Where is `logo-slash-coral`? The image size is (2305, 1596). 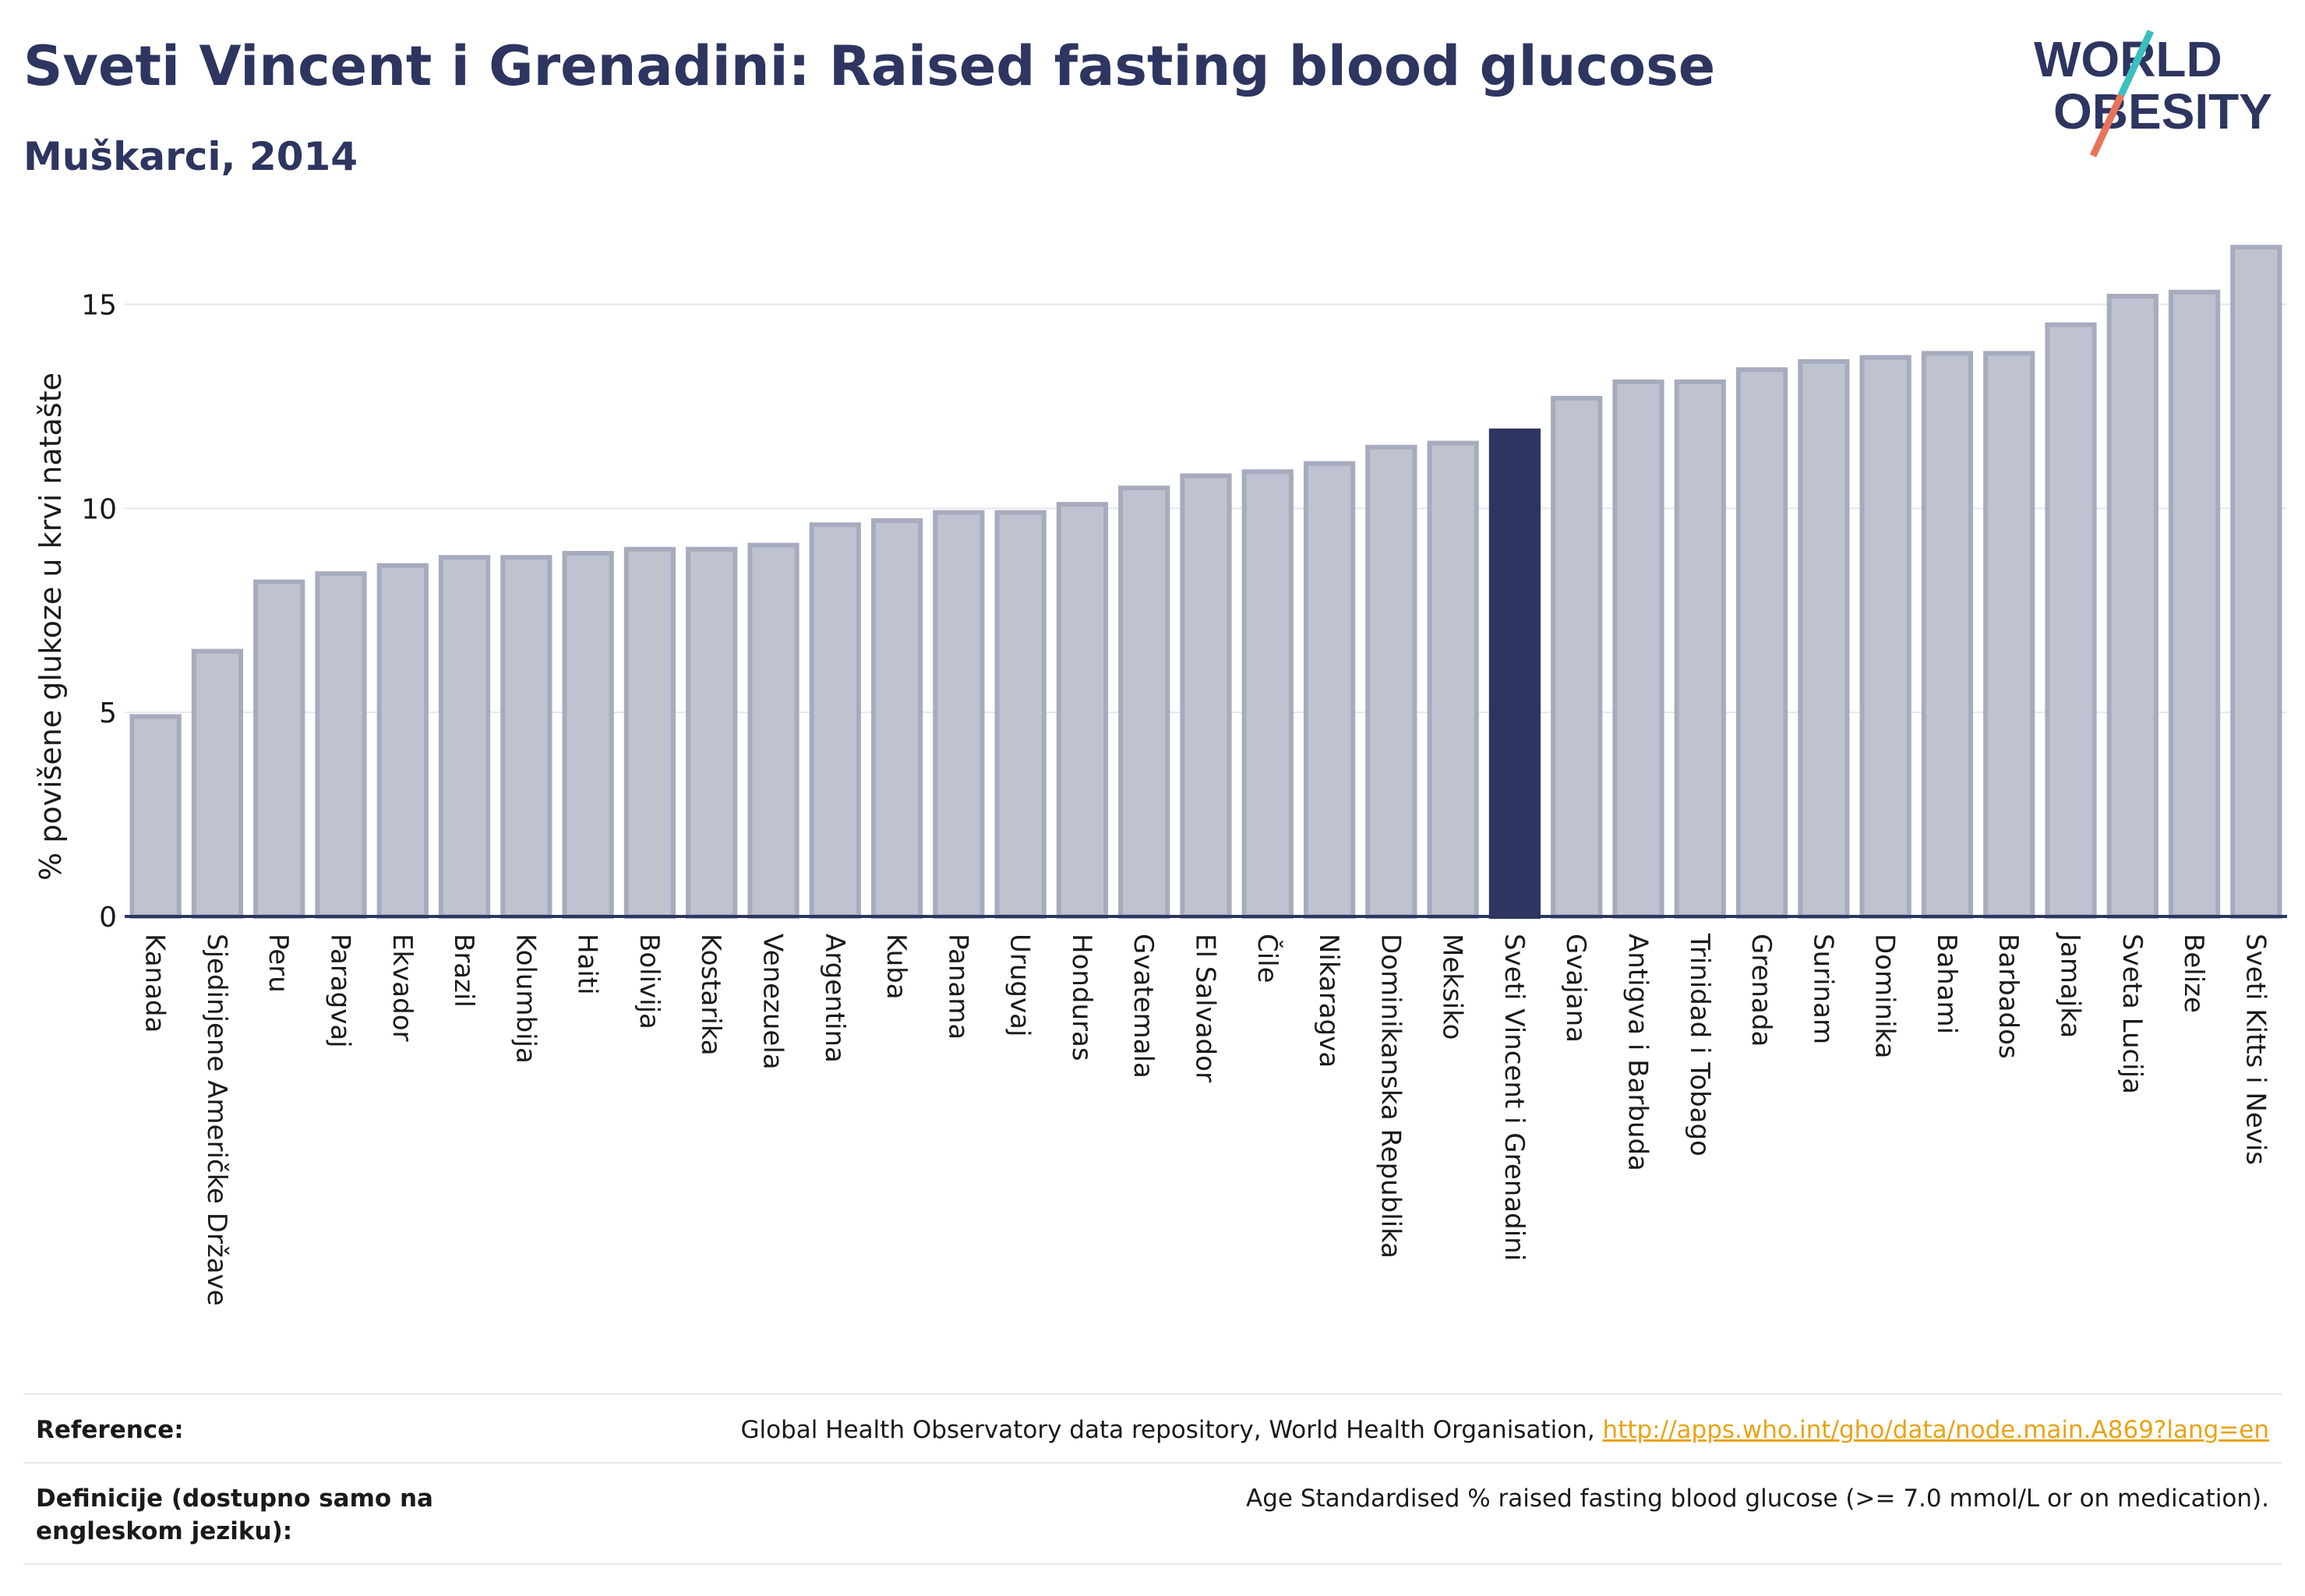
logo-slash-coral is located at coordinates (2107, 125).